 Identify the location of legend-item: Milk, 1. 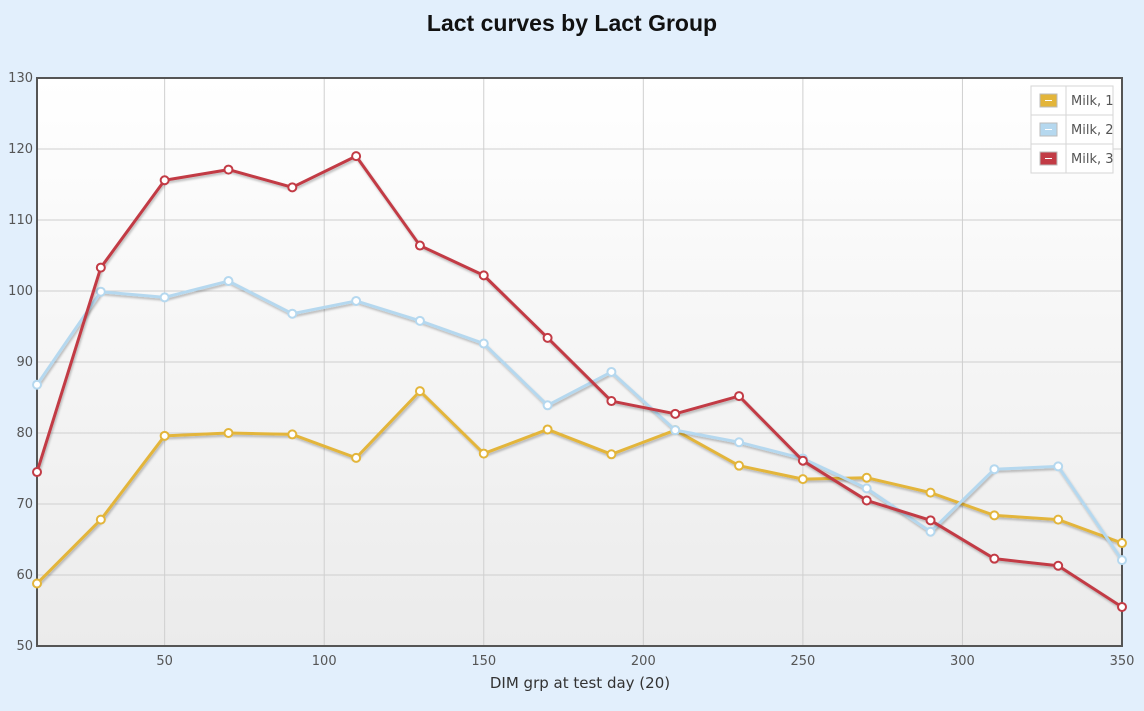
(1072, 100).